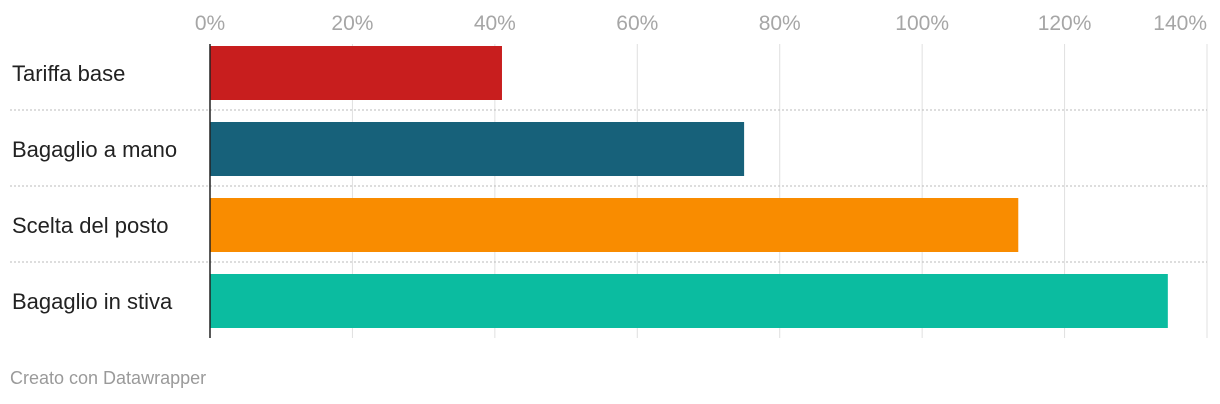 This screenshot has height=404, width=1220. What do you see at coordinates (637, 23) in the screenshot?
I see `x-tick-label: 60%` at bounding box center [637, 23].